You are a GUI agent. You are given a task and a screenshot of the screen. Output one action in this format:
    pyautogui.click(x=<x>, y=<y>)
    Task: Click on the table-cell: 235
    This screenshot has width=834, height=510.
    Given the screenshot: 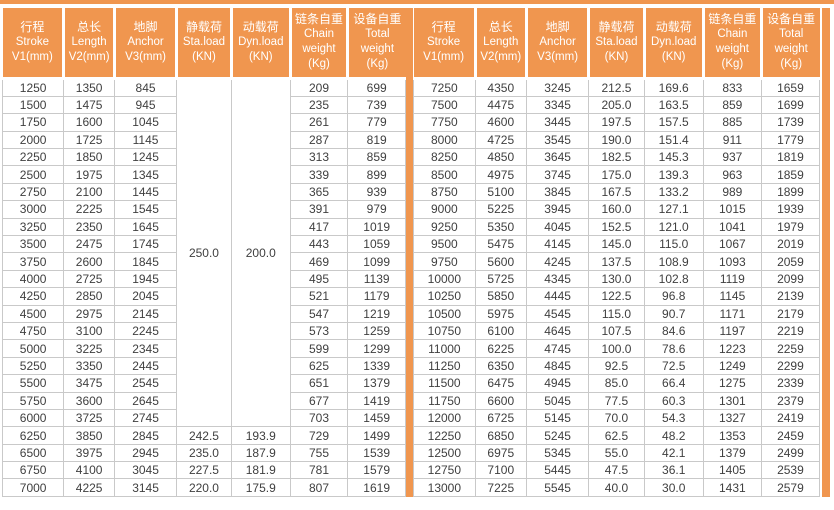 What is the action you would take?
    pyautogui.click(x=319, y=105)
    